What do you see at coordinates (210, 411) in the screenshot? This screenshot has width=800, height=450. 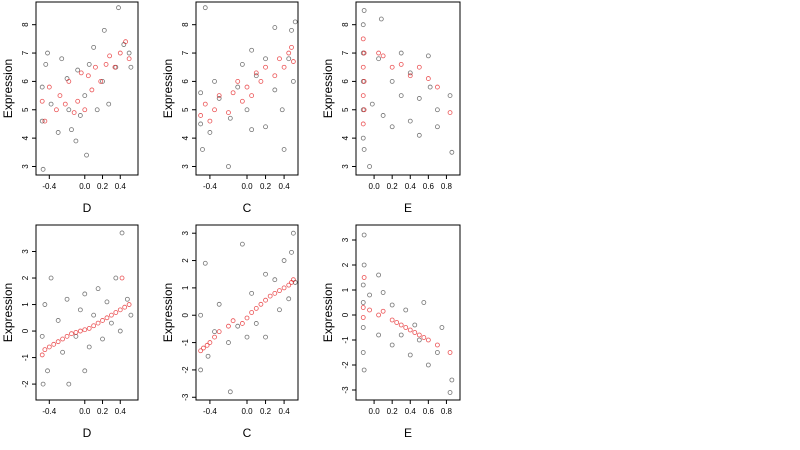 I see `x-tick-label: -0.4` at bounding box center [210, 411].